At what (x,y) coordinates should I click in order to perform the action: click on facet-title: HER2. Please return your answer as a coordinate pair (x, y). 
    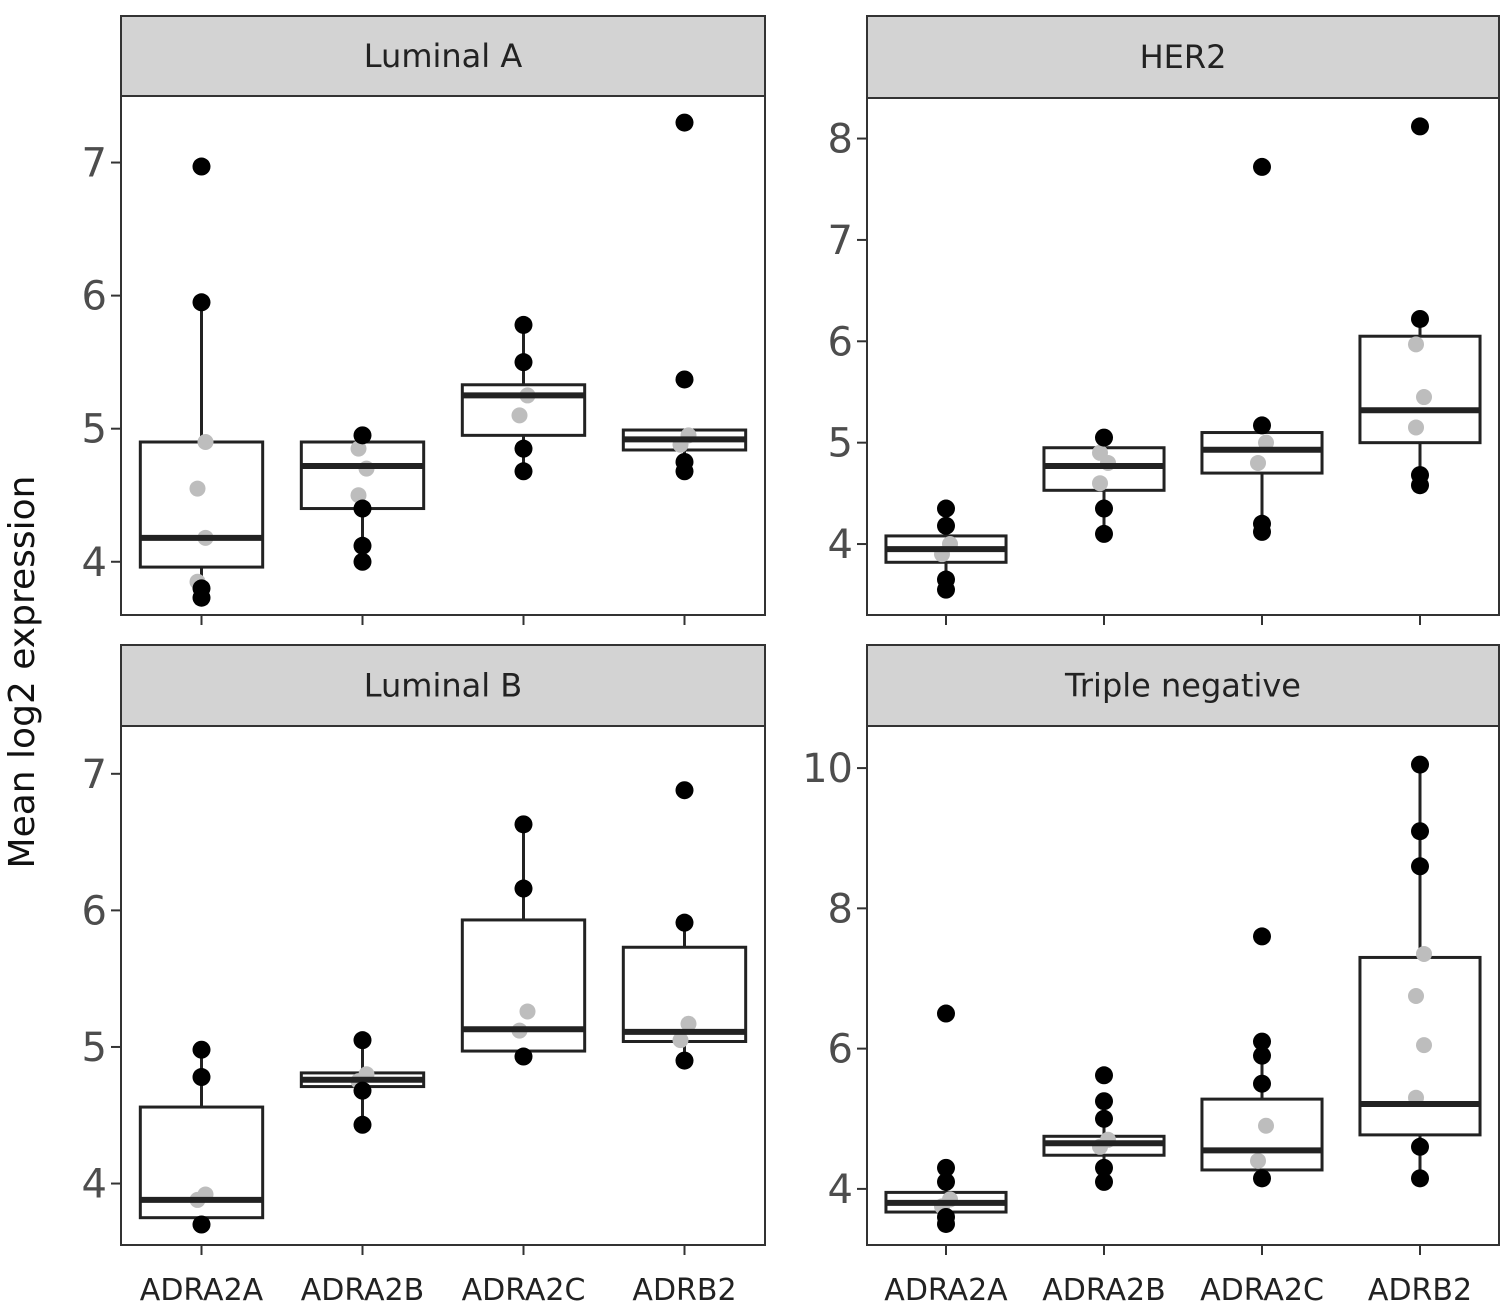
    Looking at the image, I should click on (1183, 57).